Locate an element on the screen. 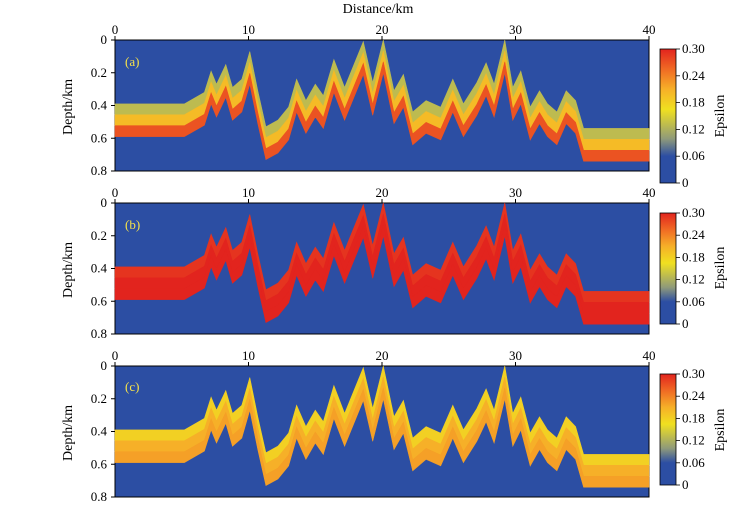 This screenshot has width=742, height=512. x-axis-label: Distance/km is located at coordinates (378, 9).